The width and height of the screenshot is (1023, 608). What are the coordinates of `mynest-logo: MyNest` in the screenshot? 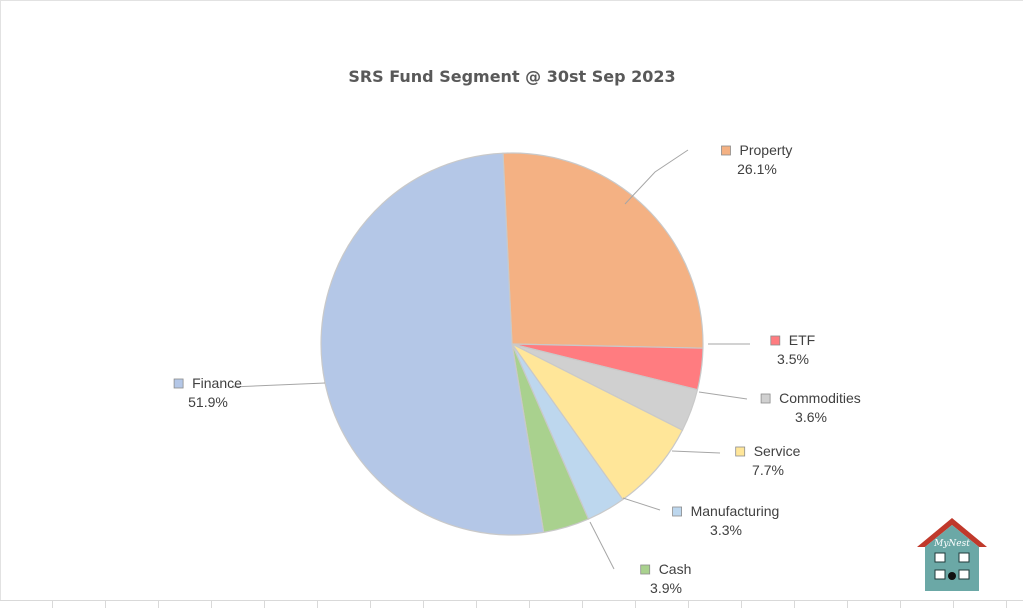 It's located at (952, 554).